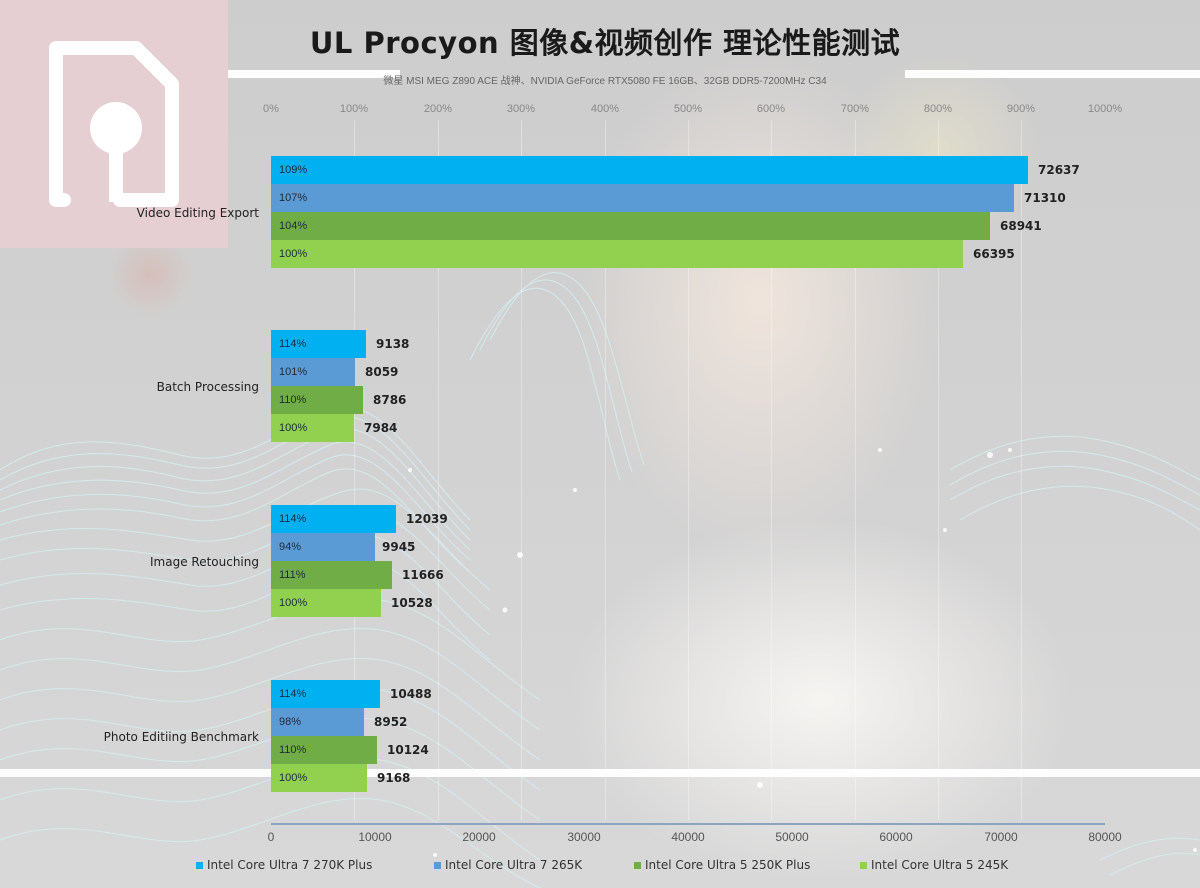 The height and width of the screenshot is (888, 1200). I want to click on bar-265k: 101% 8059, so click(334, 372).